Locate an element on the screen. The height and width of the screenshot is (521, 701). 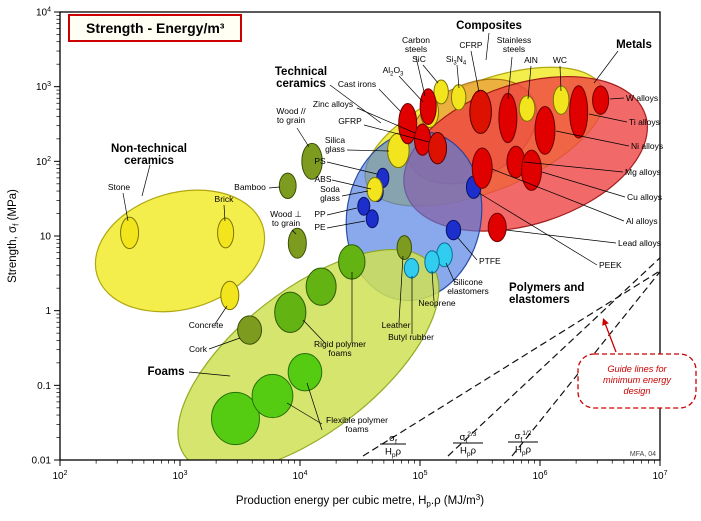
label-butyl-rubber: Butyl rubber is located at coordinates (411, 337).